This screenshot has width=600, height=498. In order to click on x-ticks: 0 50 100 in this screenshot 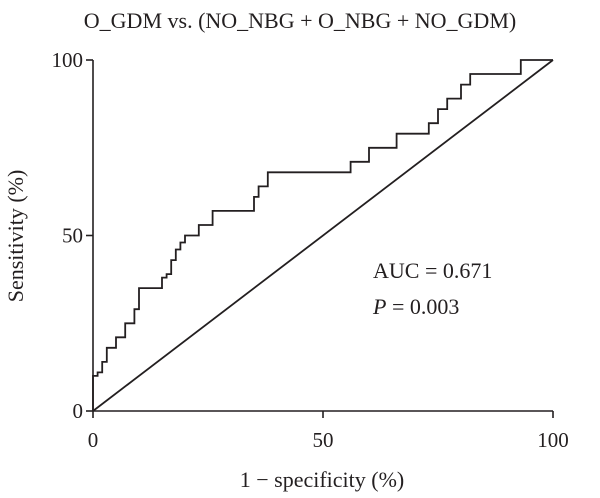, I will do `click(328, 431)`.